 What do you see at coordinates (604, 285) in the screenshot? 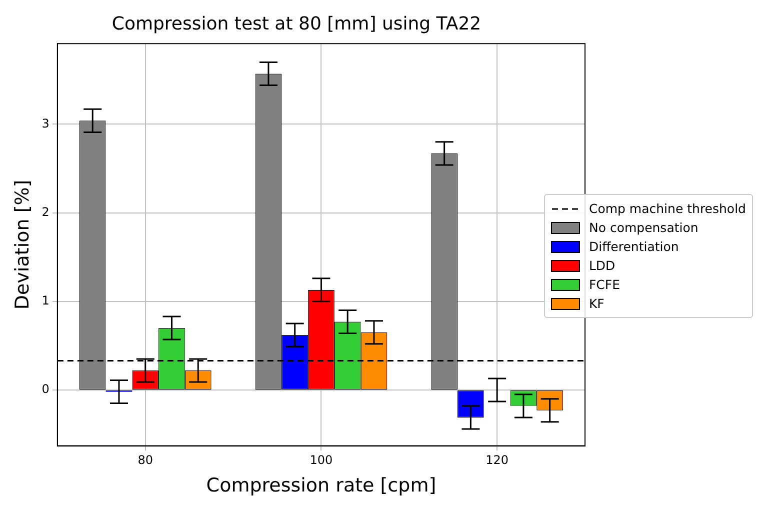
I see `legend-label: FCFE` at bounding box center [604, 285].